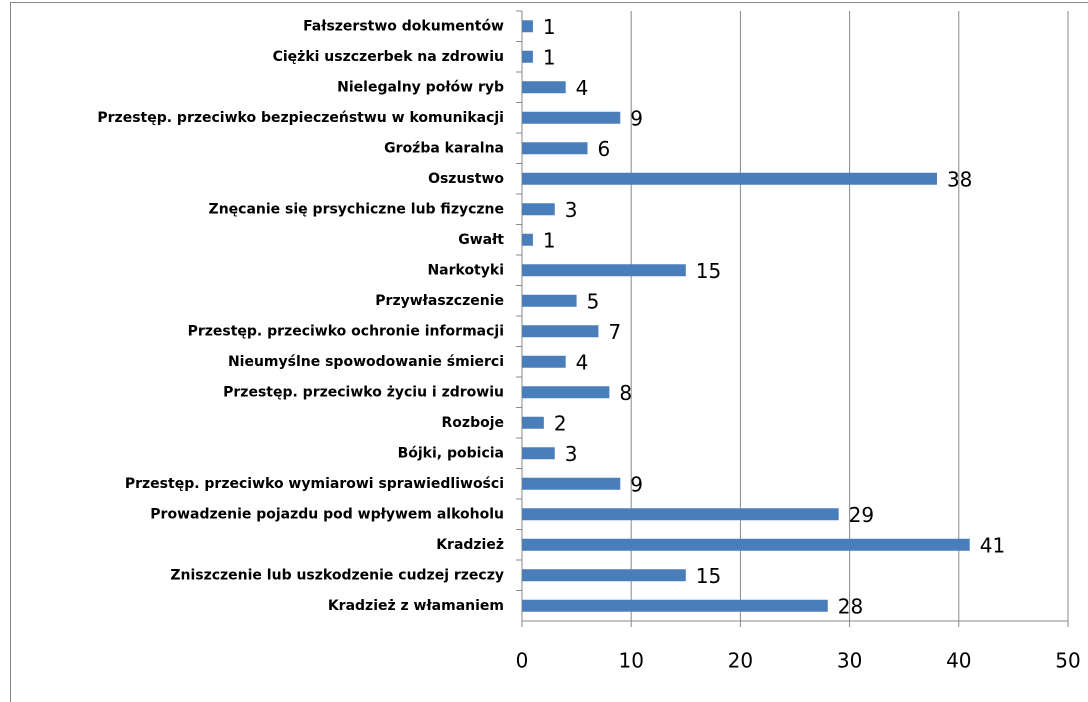 The height and width of the screenshot is (702, 1088). Describe the element at coordinates (625, 393) in the screenshot. I see `value-label: 8` at that location.